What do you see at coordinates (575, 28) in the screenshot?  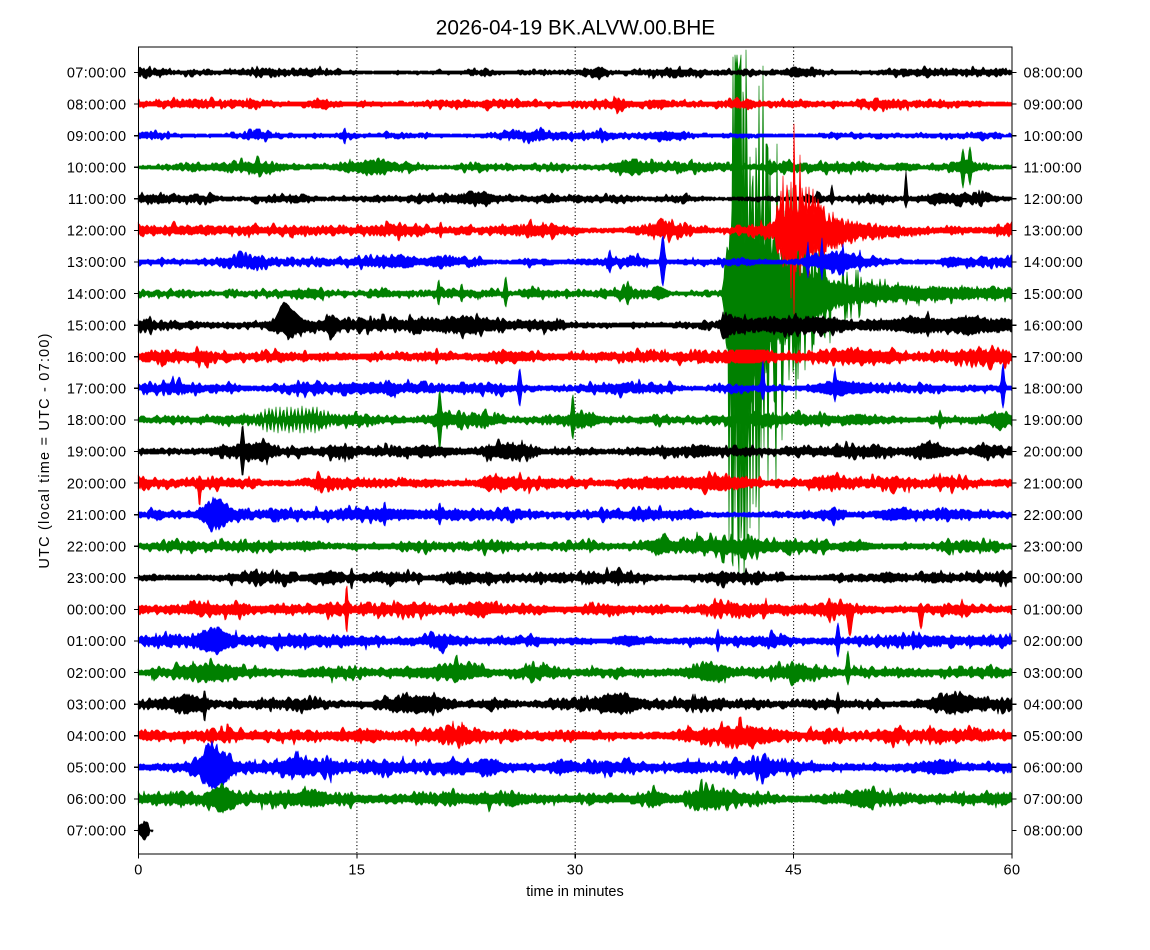 I see `svg-text: 2026-04-19 BK.ALVW.00.BHE` at bounding box center [575, 28].